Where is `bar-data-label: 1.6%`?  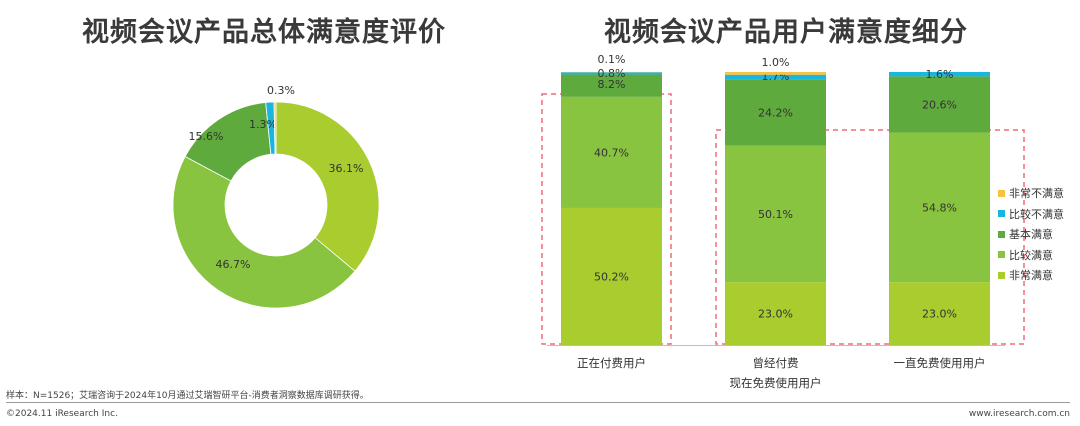 bar-data-label: 1.6% is located at coordinates (940, 74).